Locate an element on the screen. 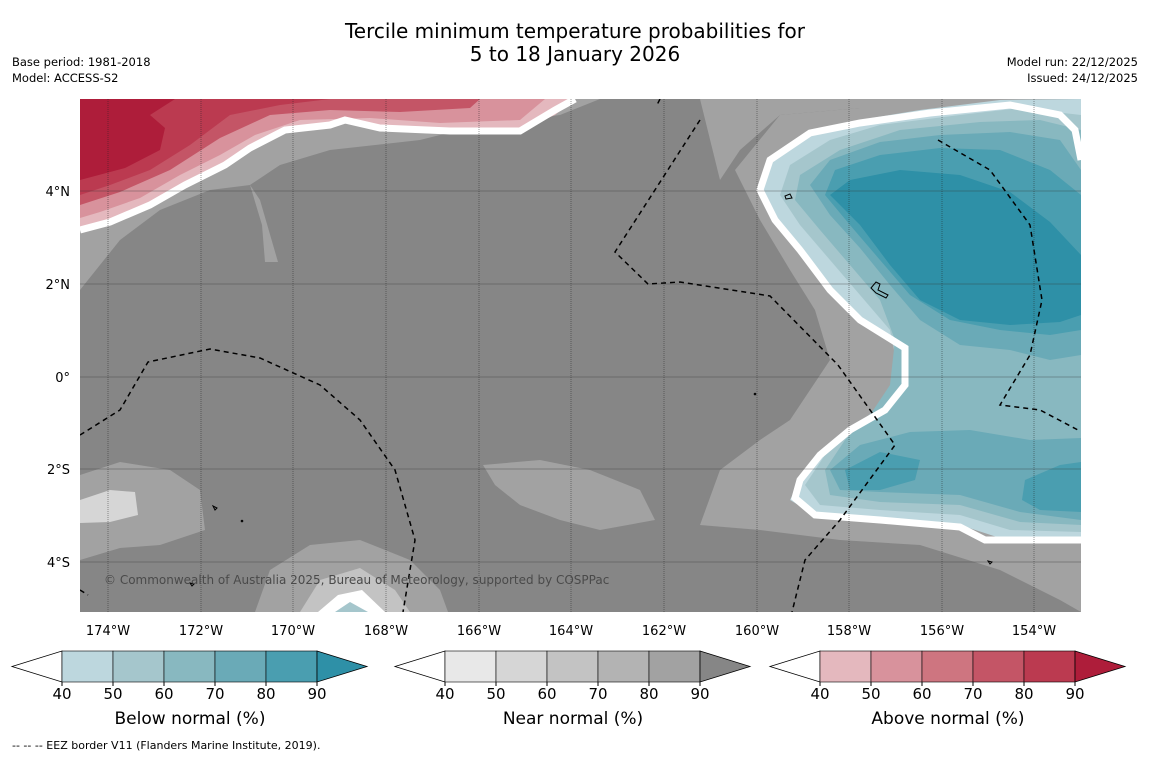  near-normal-80-band-southwest is located at coordinates (142, 511).